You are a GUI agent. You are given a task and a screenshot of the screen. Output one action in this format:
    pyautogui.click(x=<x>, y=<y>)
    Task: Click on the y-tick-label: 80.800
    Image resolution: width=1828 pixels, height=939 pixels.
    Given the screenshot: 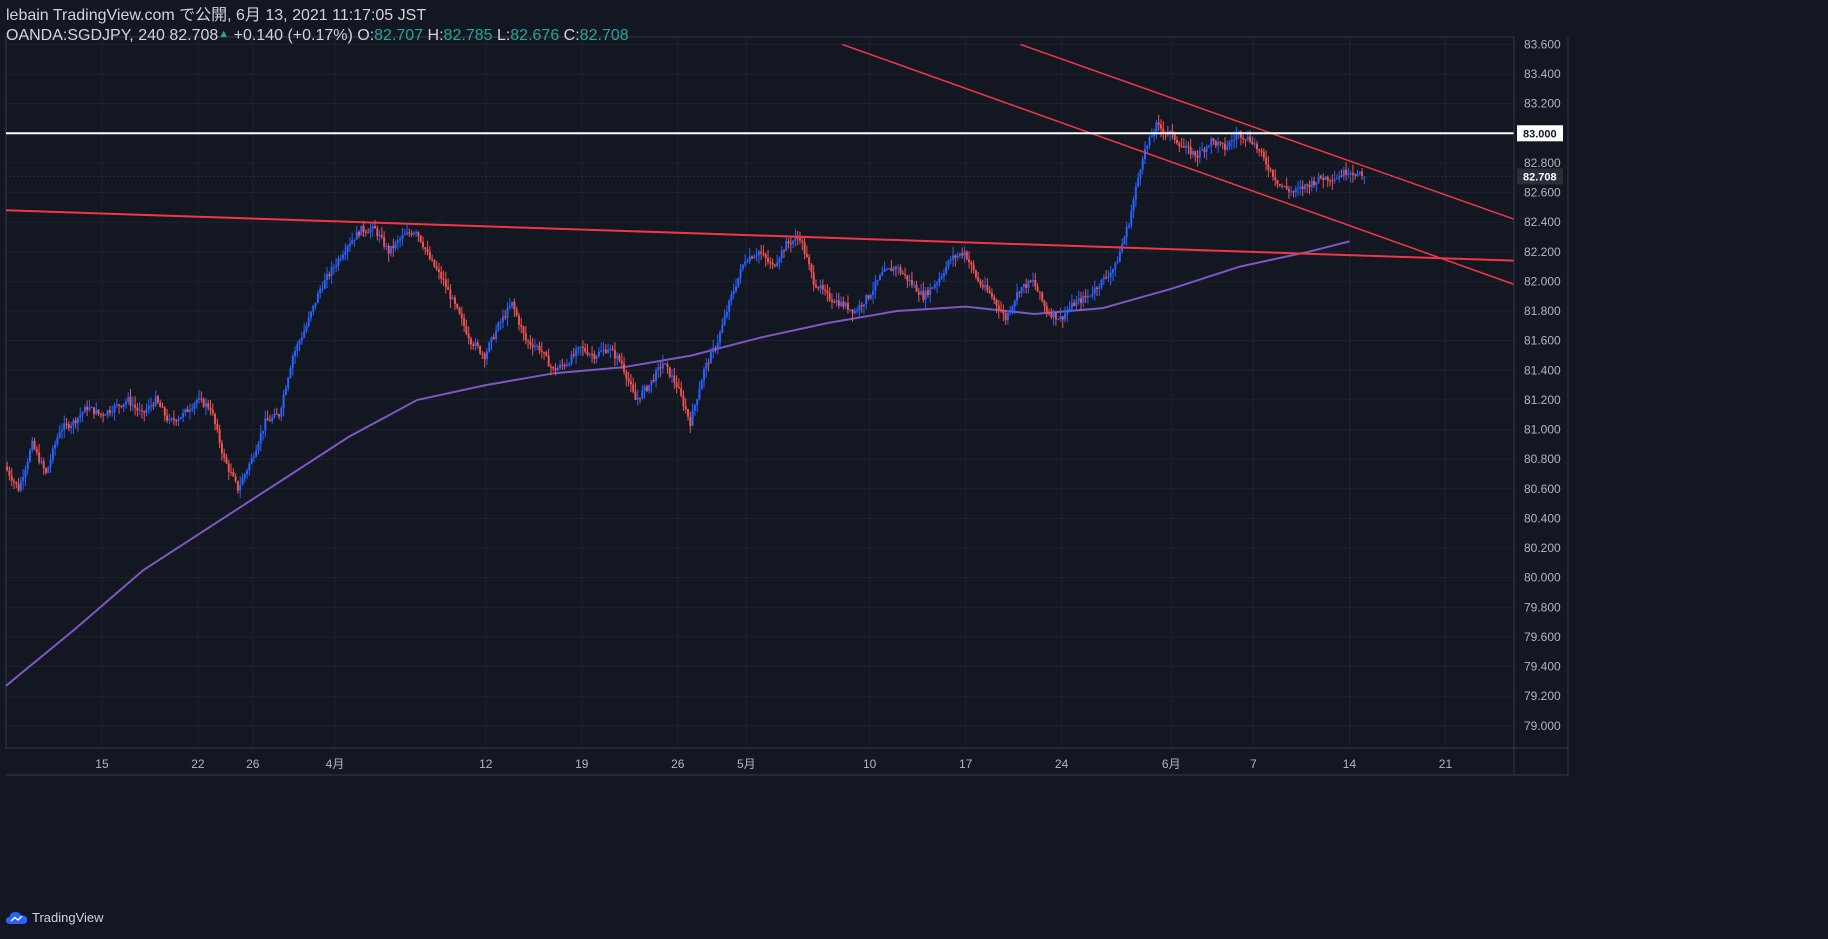 What is the action you would take?
    pyautogui.click(x=1542, y=459)
    